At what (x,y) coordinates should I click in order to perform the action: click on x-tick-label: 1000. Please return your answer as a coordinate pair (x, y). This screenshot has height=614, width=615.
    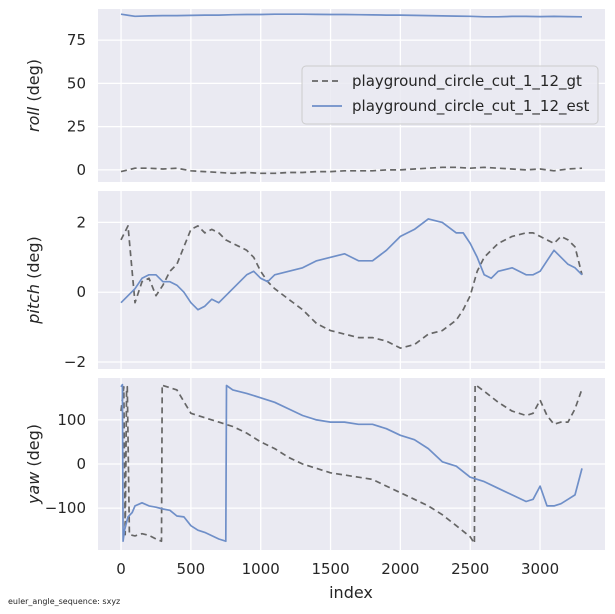
    Looking at the image, I should click on (261, 569).